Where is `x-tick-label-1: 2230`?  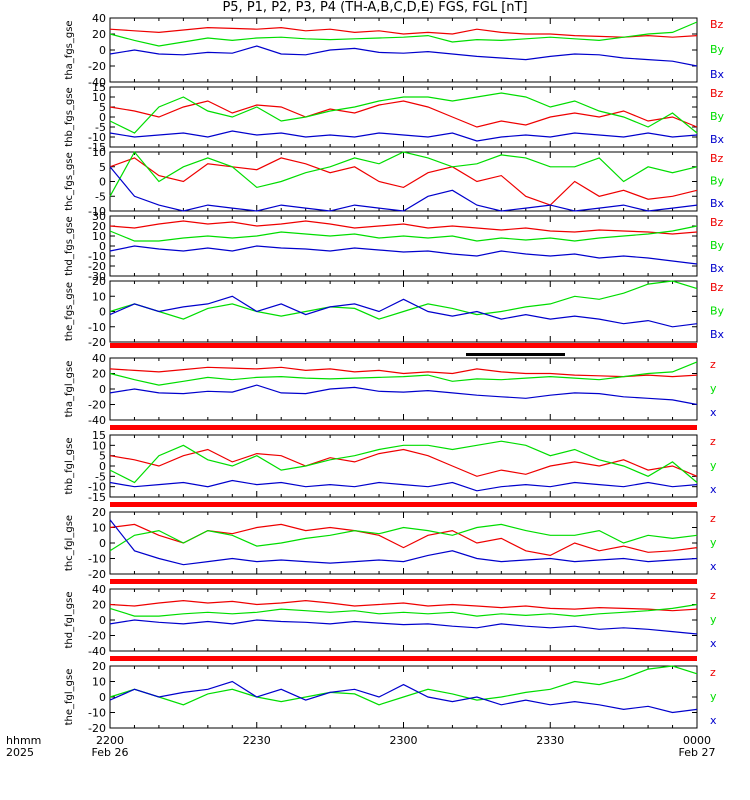 x-tick-label-1: 2230 is located at coordinates (257, 740).